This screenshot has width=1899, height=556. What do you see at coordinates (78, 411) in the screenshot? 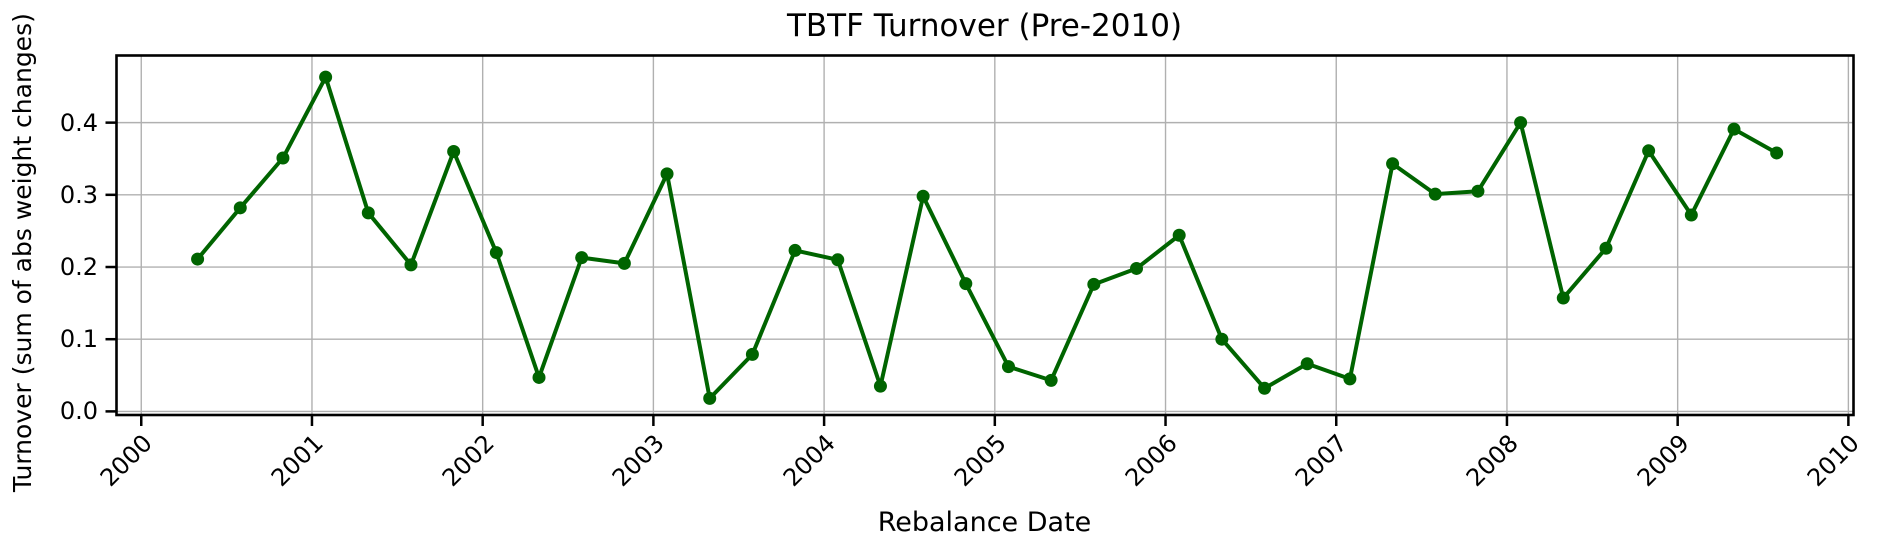
I see `y-tick-label: 0.0` at bounding box center [78, 411].